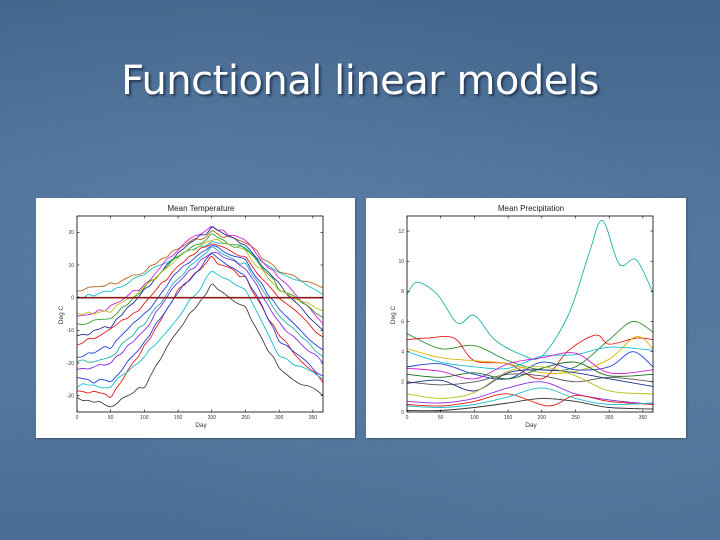 This screenshot has width=720, height=540. Describe the element at coordinates (531, 208) in the screenshot. I see `chart-title: Mean Precipitation` at that location.